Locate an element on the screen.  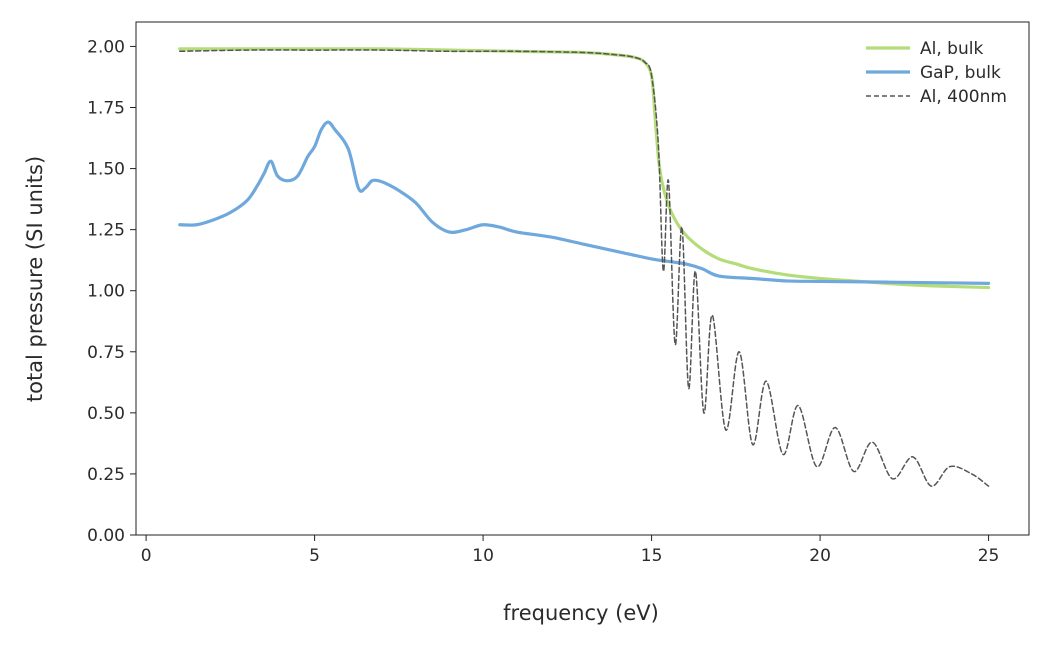
y-tick-label: 0.00 is located at coordinates (106, 536).